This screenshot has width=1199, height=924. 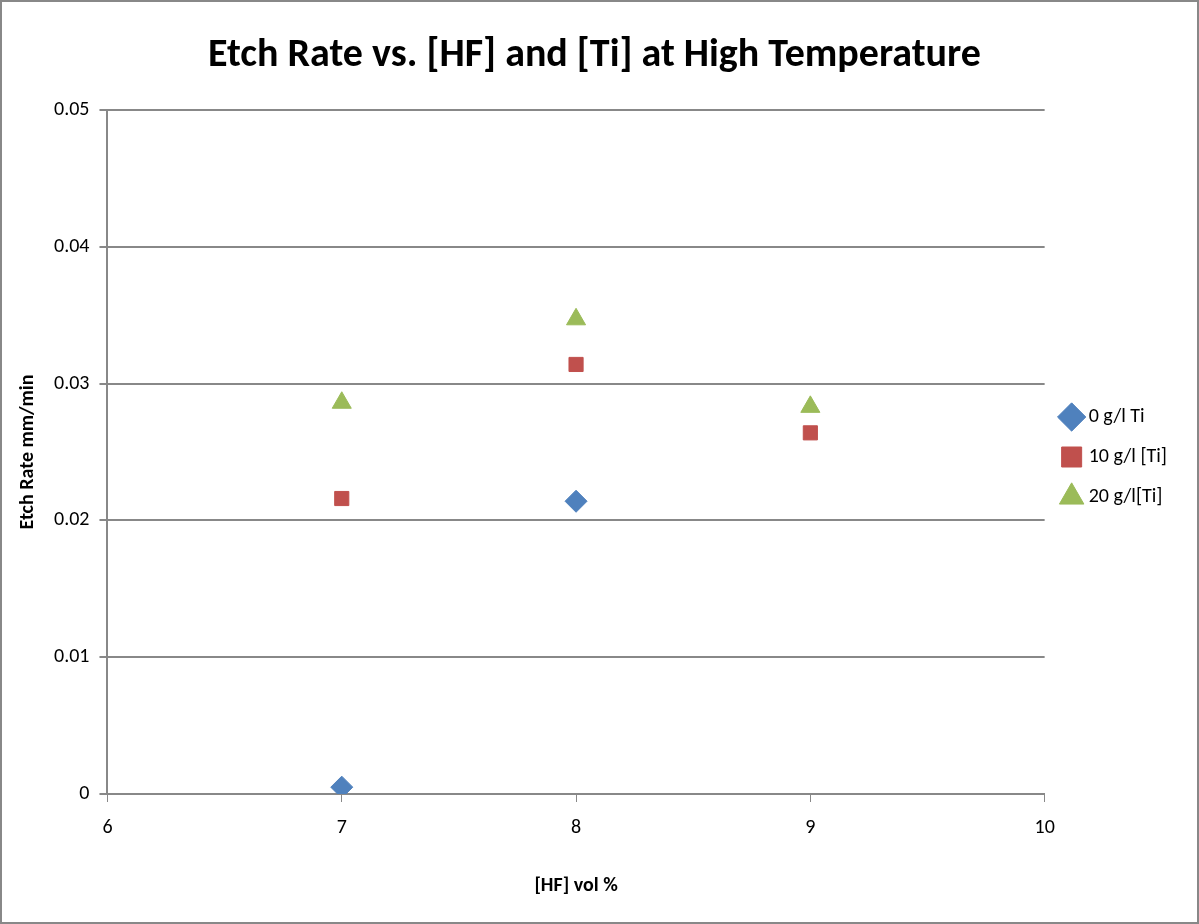 I want to click on y-tick-label: 0.05, so click(x=71, y=108).